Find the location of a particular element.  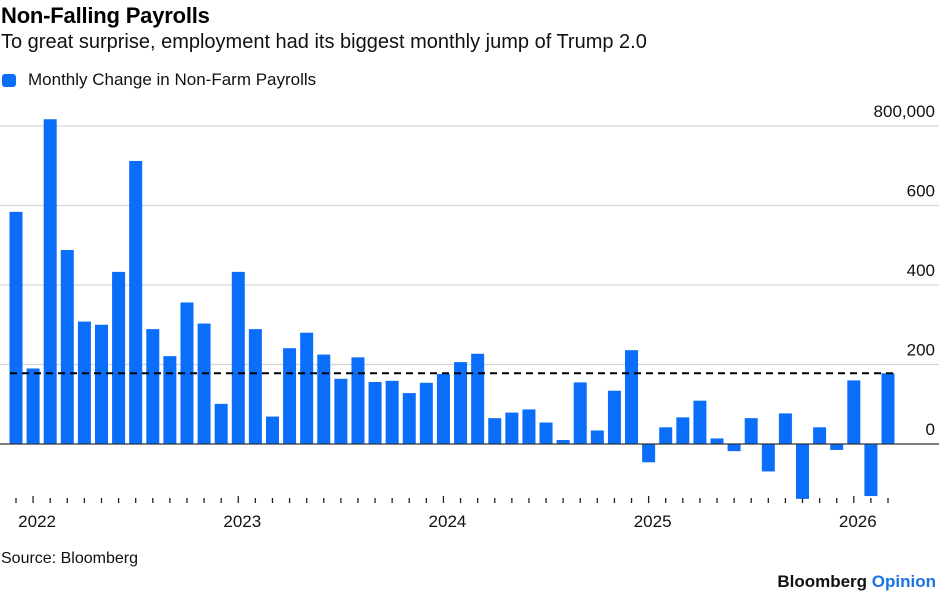

legend-swatch is located at coordinates (9, 80).